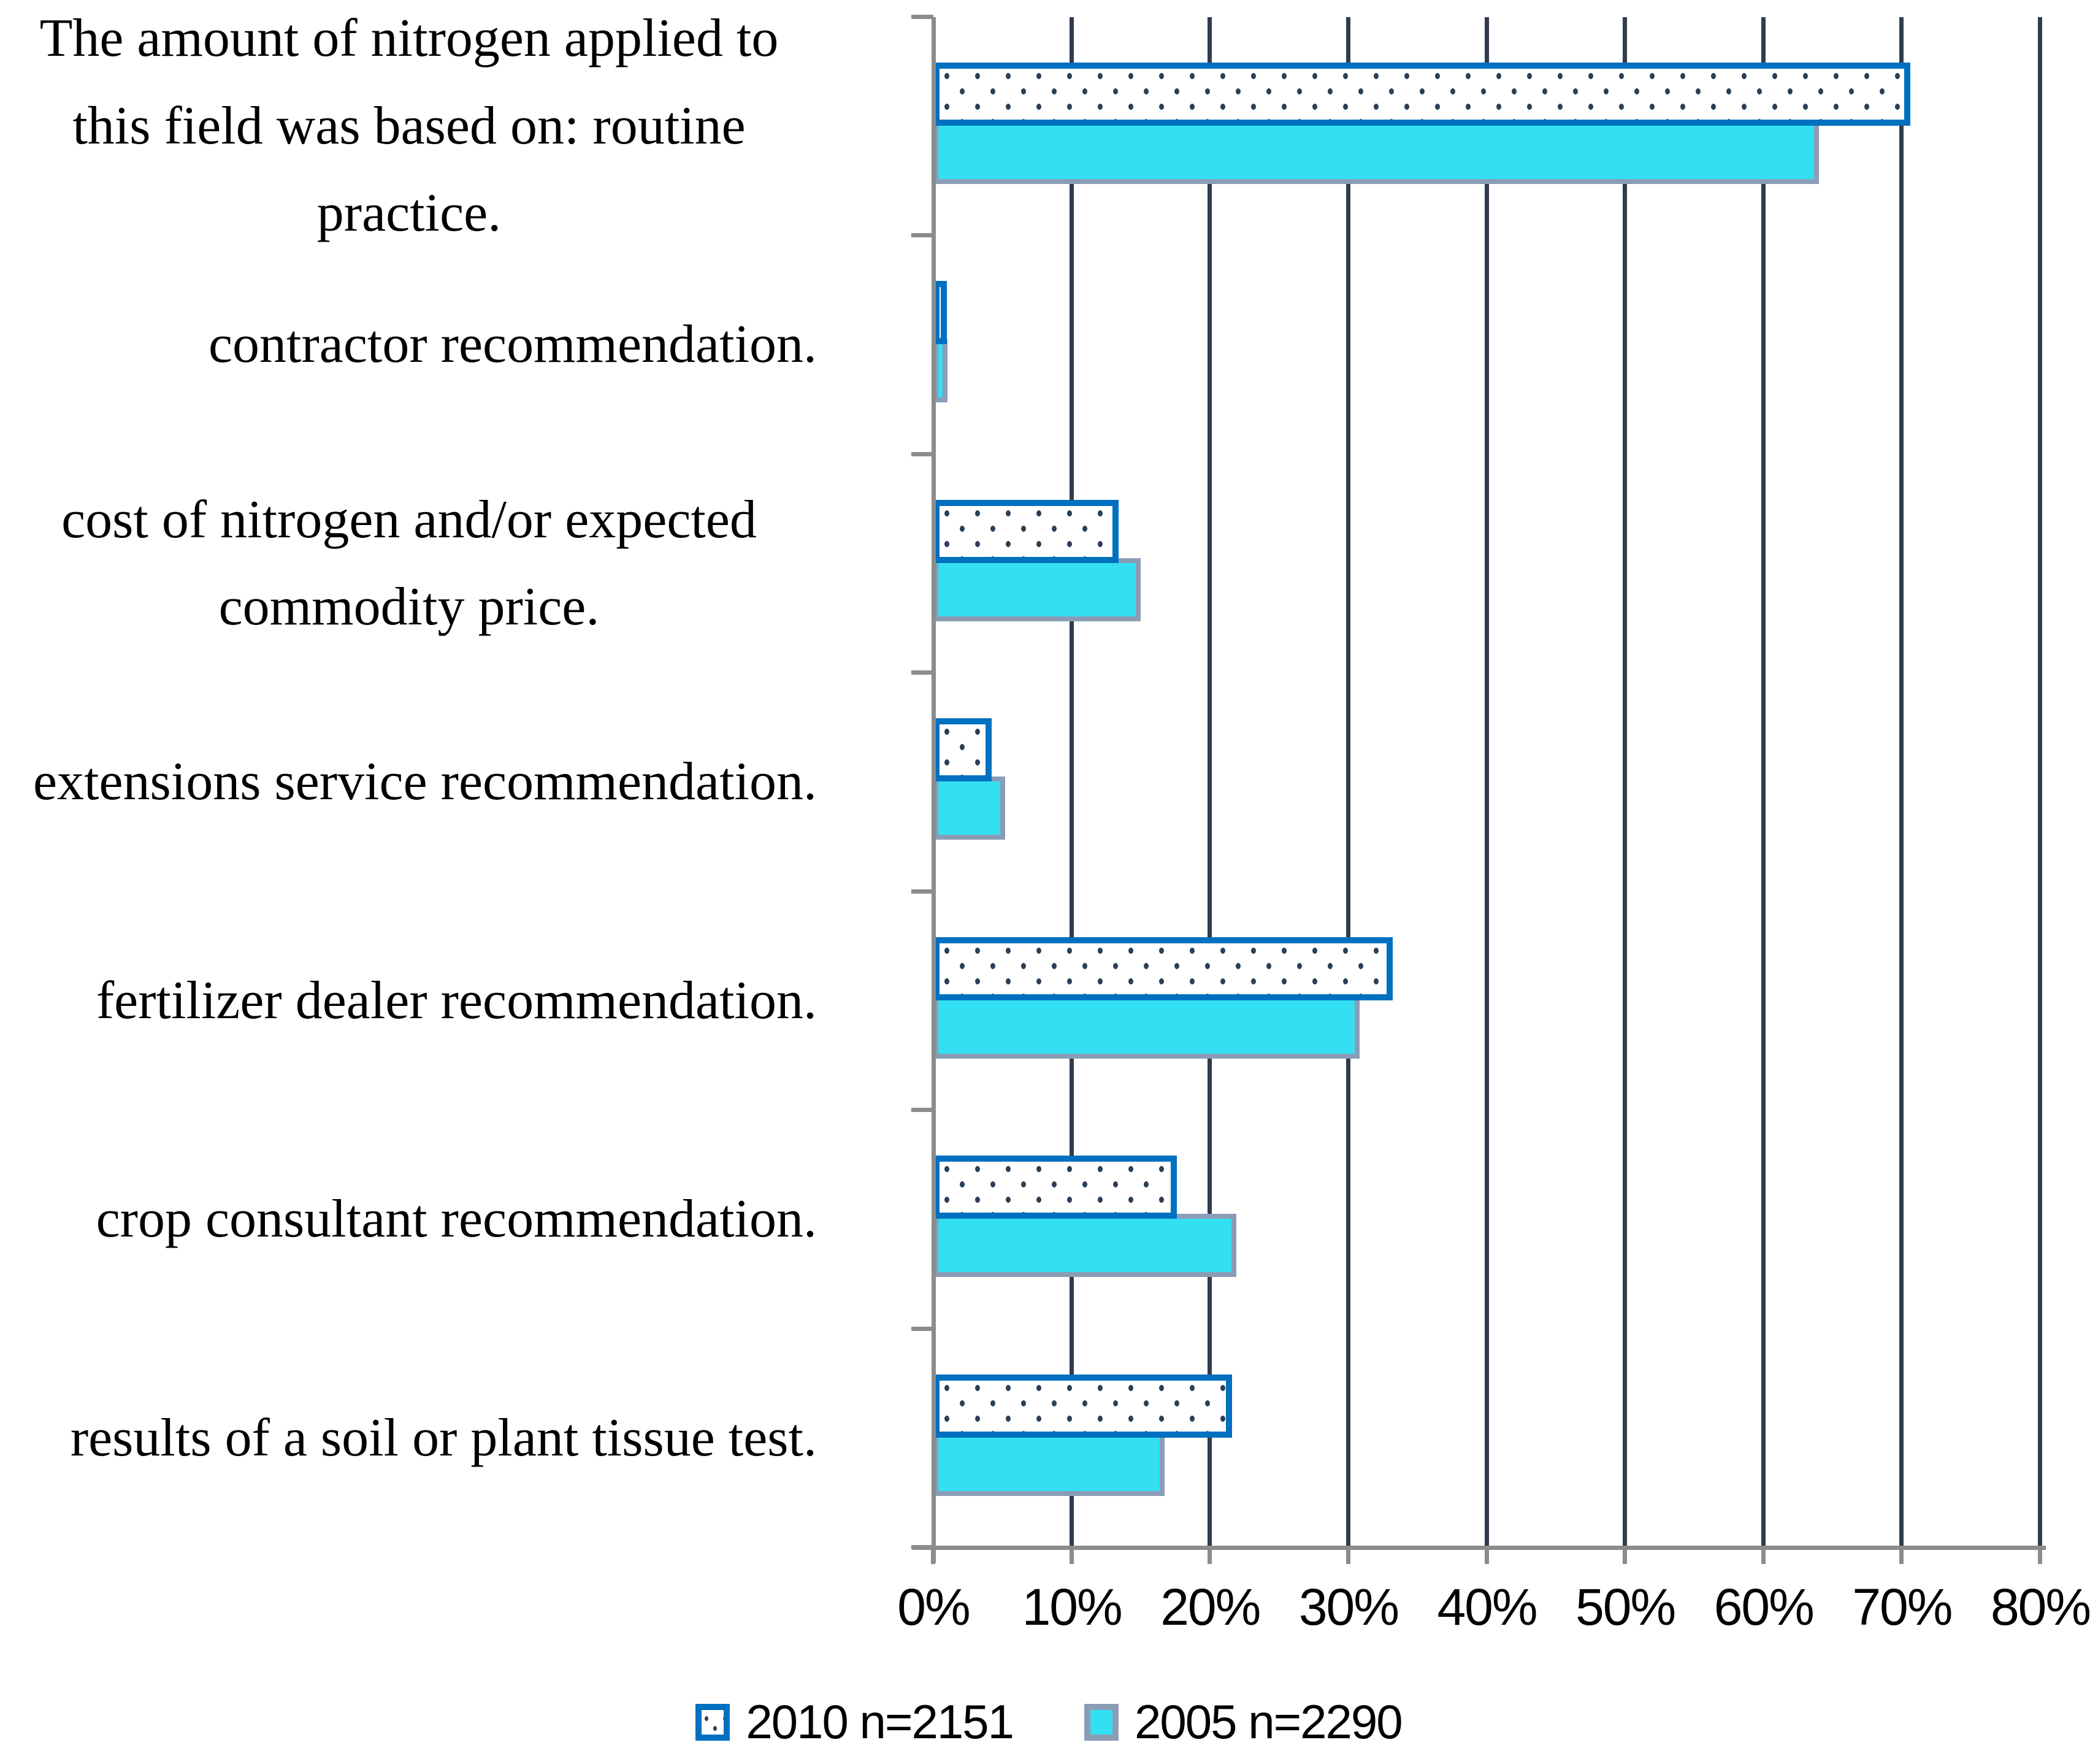  I want to click on y-axis-line, so click(934, 790).